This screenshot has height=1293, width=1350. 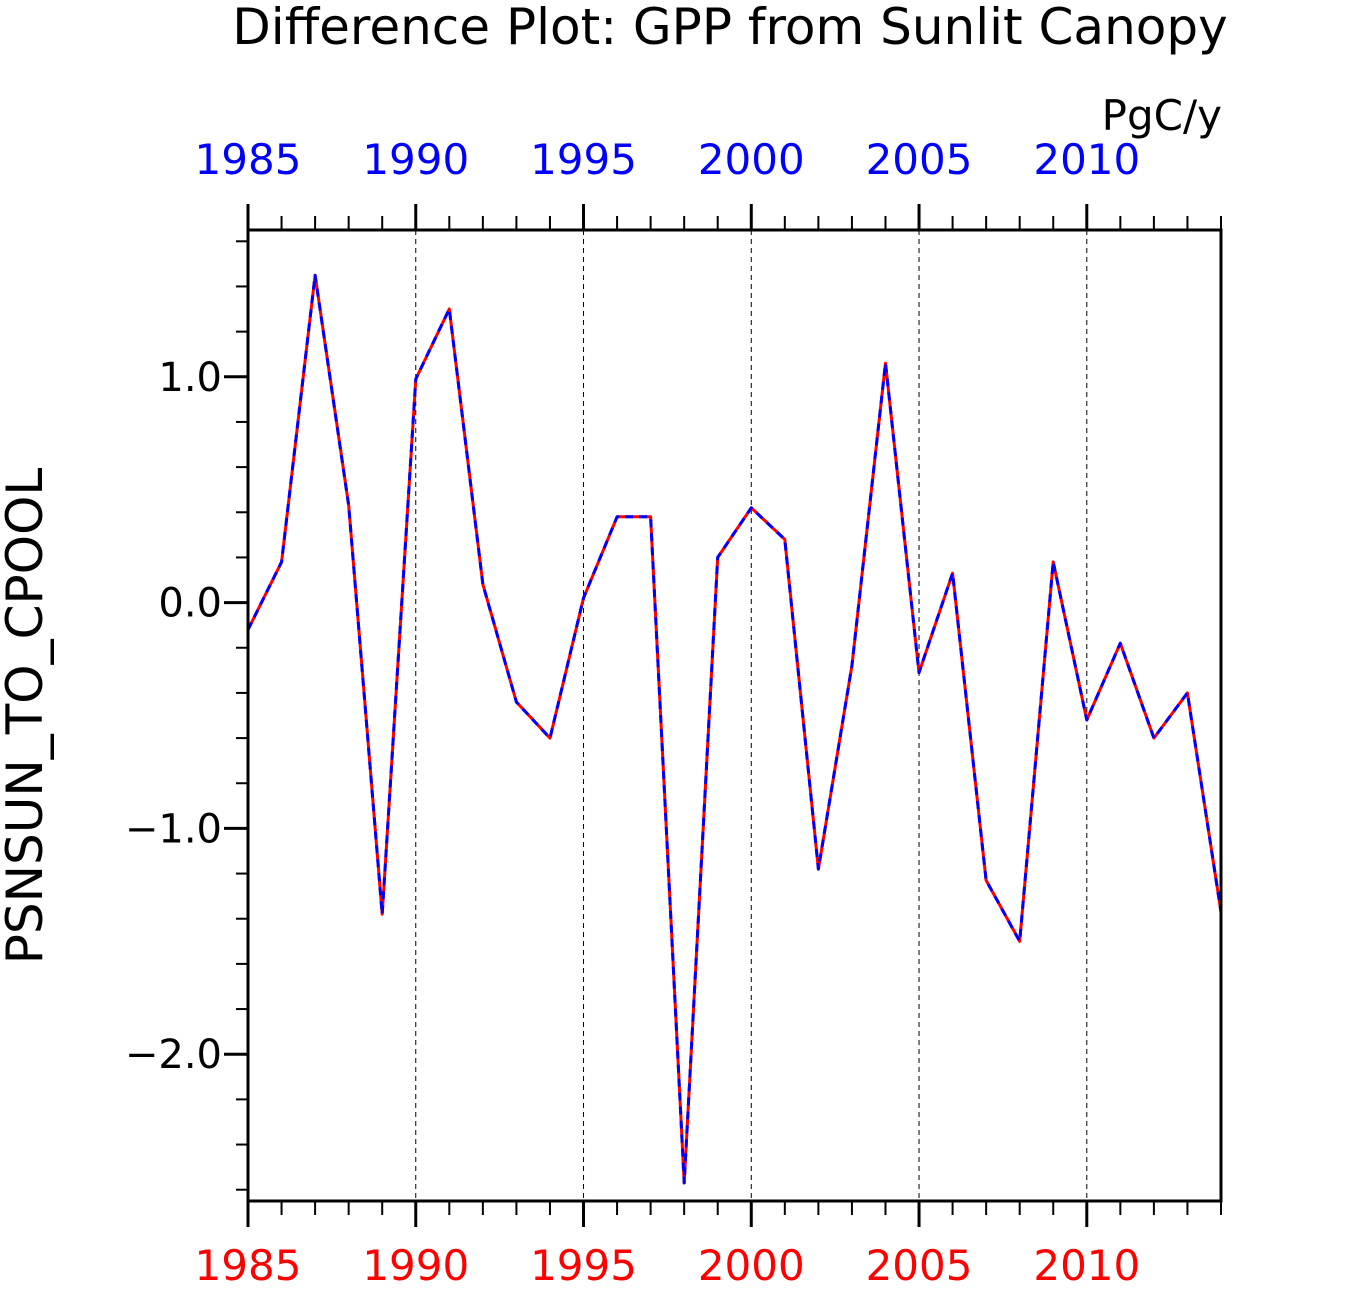 I want to click on y-tick-label: 1.0, so click(x=190, y=378).